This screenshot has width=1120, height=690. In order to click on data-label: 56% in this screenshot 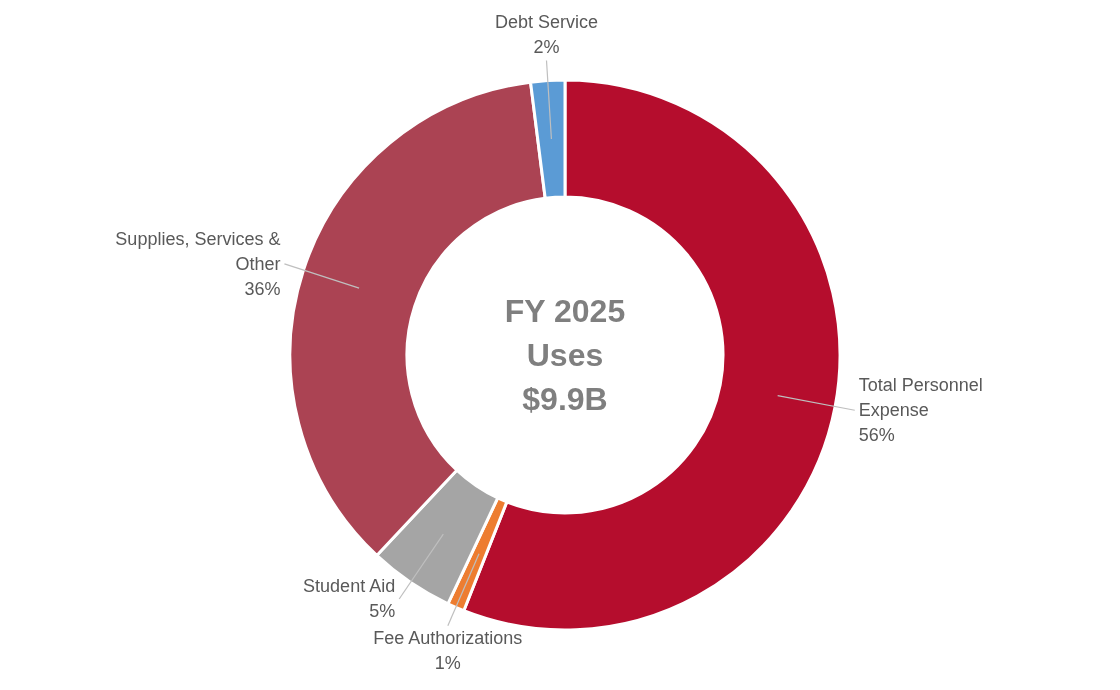, I will do `click(876, 435)`.